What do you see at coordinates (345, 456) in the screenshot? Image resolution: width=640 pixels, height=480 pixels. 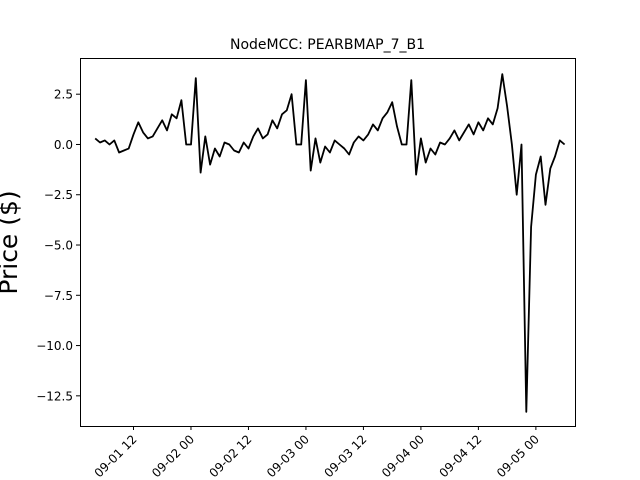 I see `x-tick-label: 09-03 12` at bounding box center [345, 456].